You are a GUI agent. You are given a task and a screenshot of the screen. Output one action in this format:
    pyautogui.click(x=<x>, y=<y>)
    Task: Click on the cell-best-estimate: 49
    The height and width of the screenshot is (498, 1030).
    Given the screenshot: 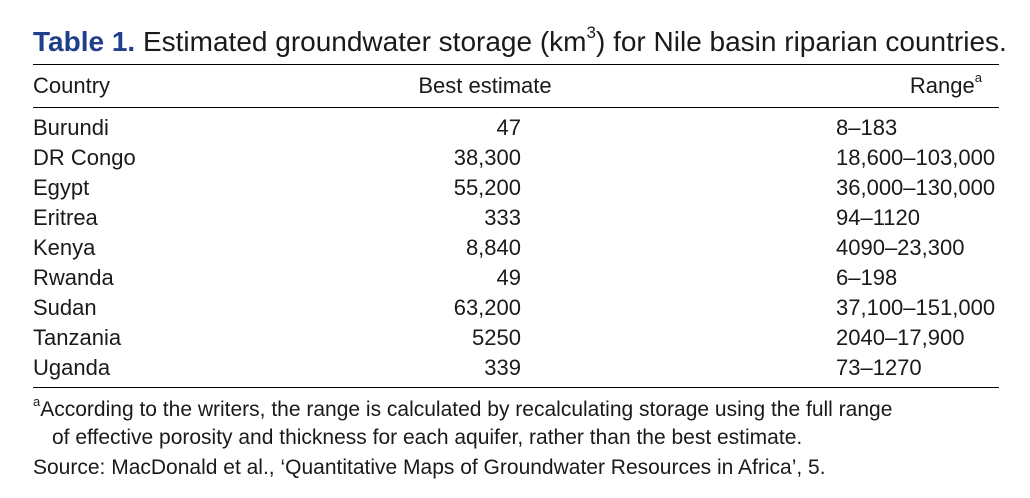 What is the action you would take?
    pyautogui.click(x=508, y=277)
    